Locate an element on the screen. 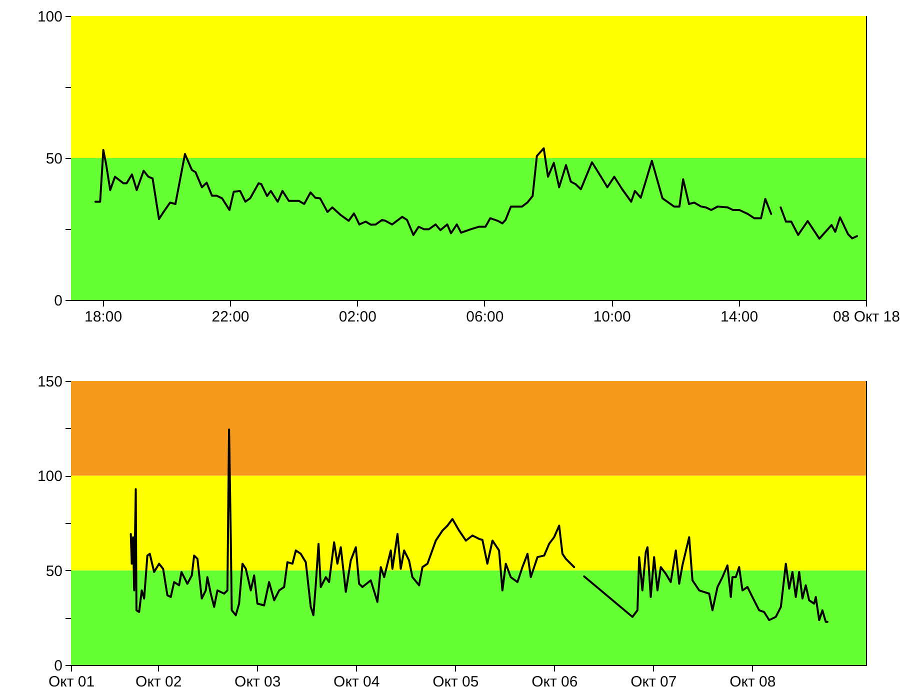 The width and height of the screenshot is (909, 687). x-tick-label: 10:00 is located at coordinates (612, 317).